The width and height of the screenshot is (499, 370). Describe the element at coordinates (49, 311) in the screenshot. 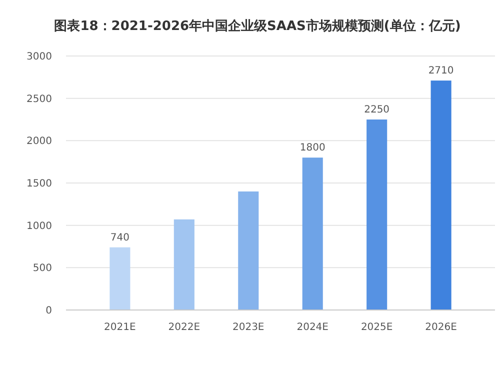

I see `y-tick-label: 0` at that location.